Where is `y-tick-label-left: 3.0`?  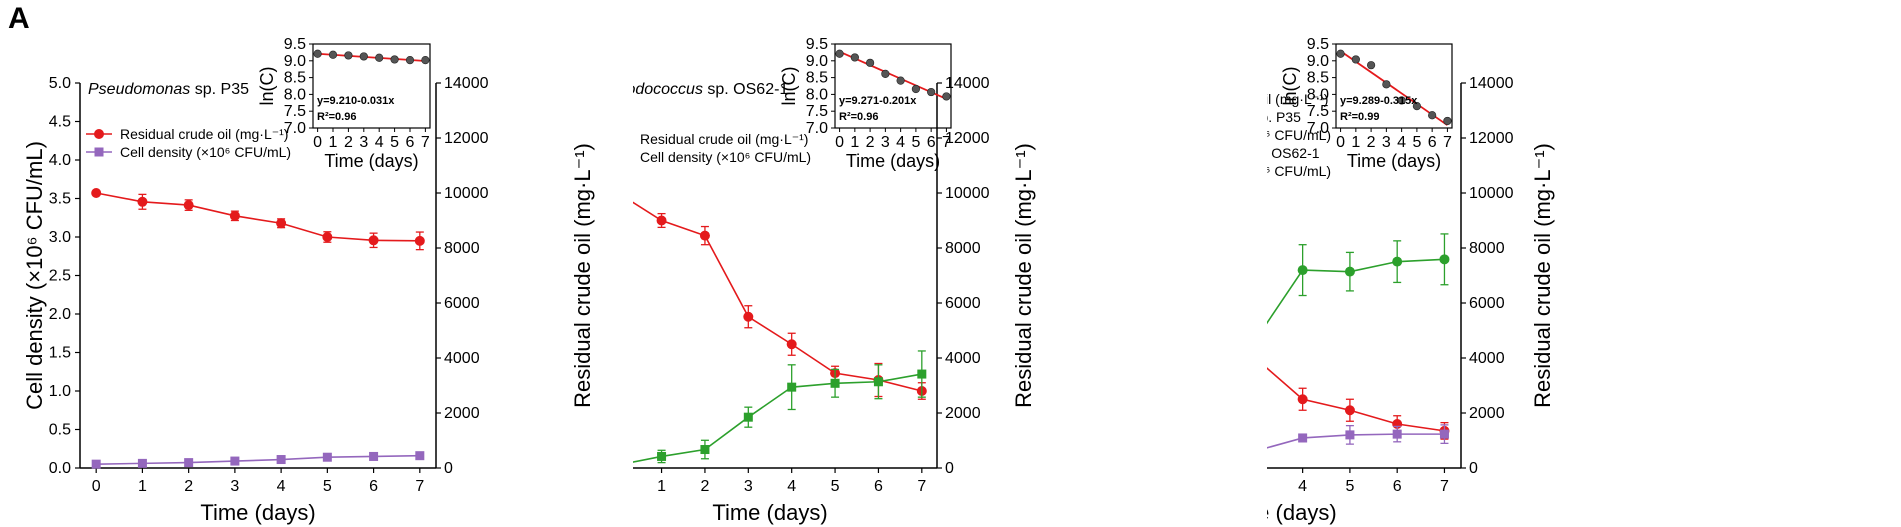
y-tick-label-left: 3.0 is located at coordinates (60, 237).